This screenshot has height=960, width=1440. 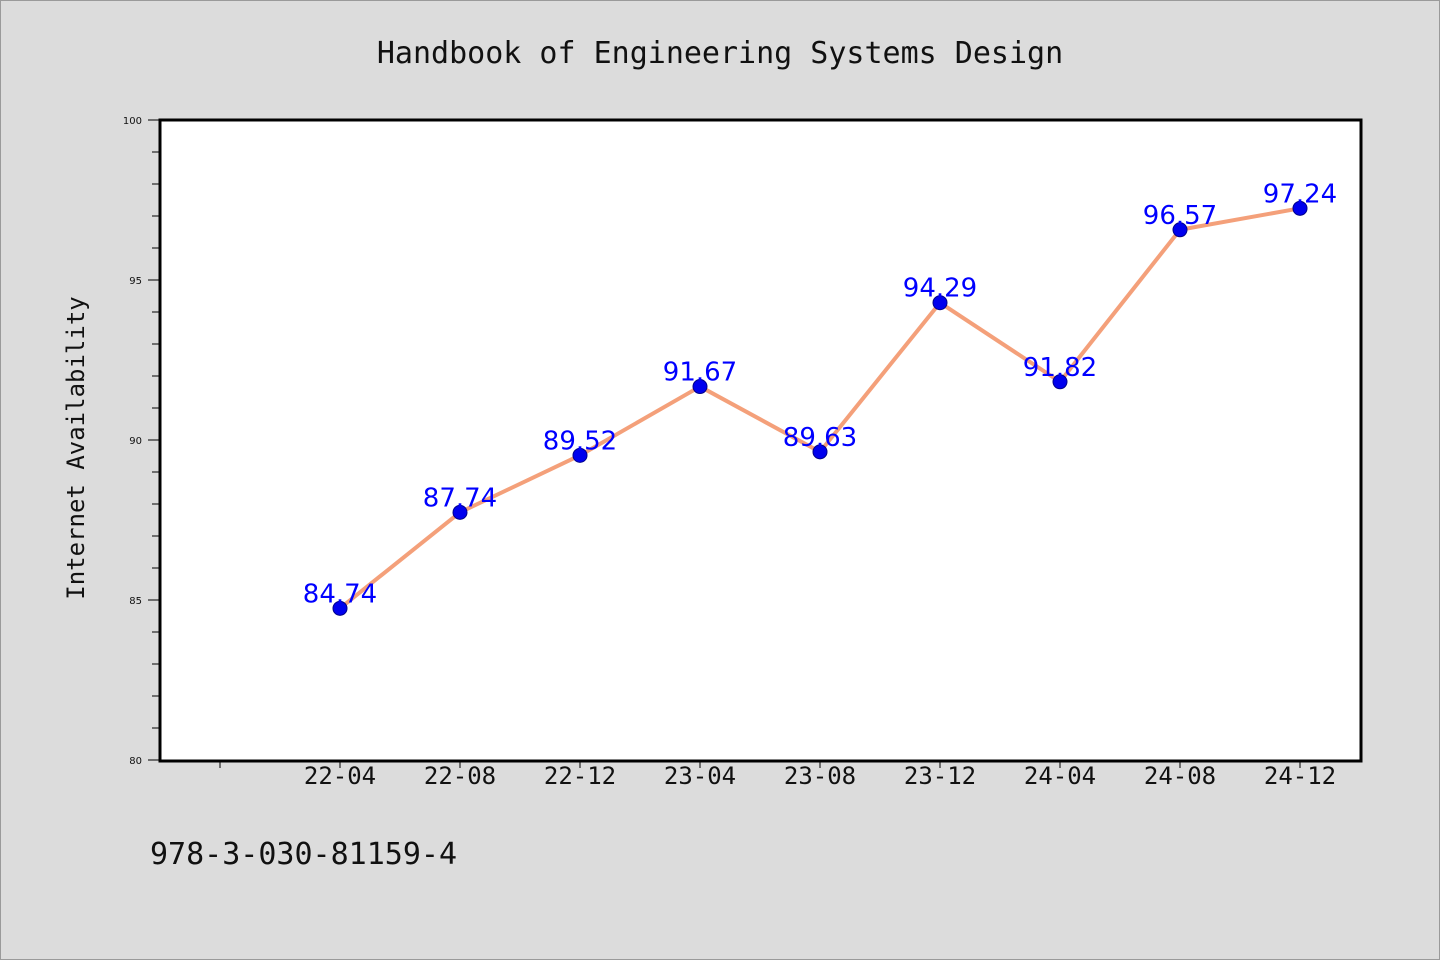 What do you see at coordinates (700, 373) in the screenshot?
I see `data-label: 91.67` at bounding box center [700, 373].